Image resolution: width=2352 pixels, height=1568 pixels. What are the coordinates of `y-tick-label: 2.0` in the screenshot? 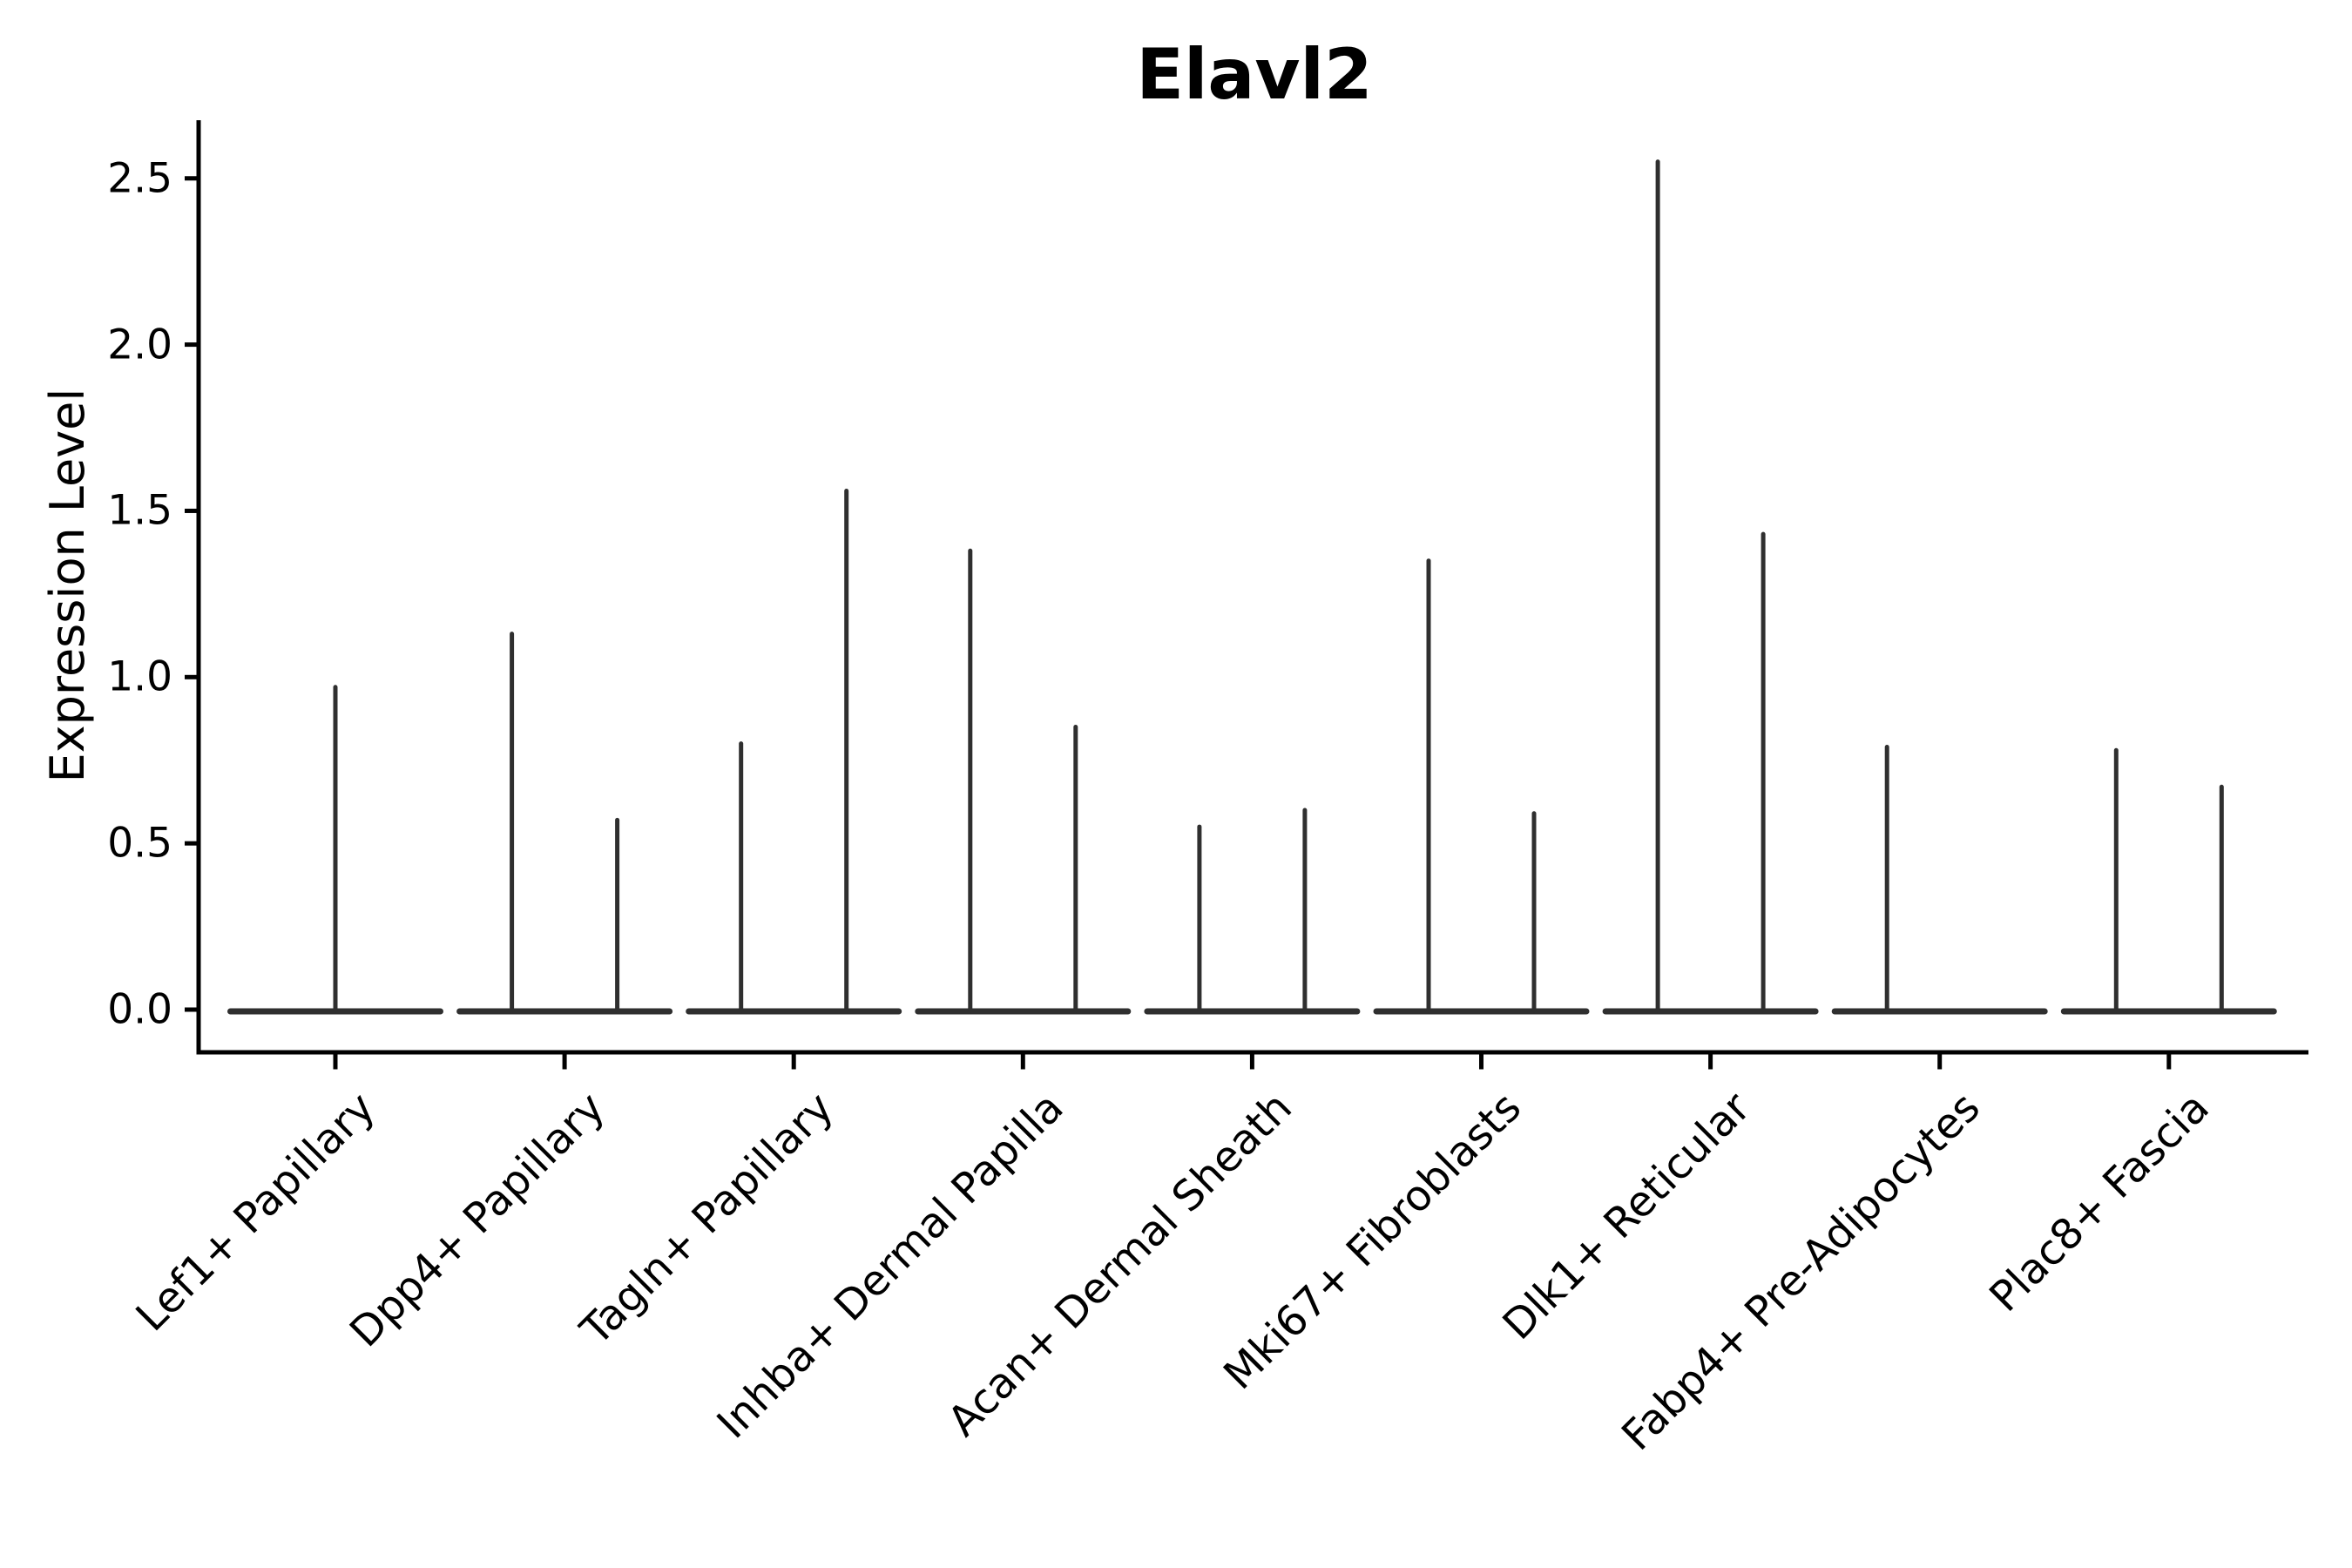 It's located at (139, 345).